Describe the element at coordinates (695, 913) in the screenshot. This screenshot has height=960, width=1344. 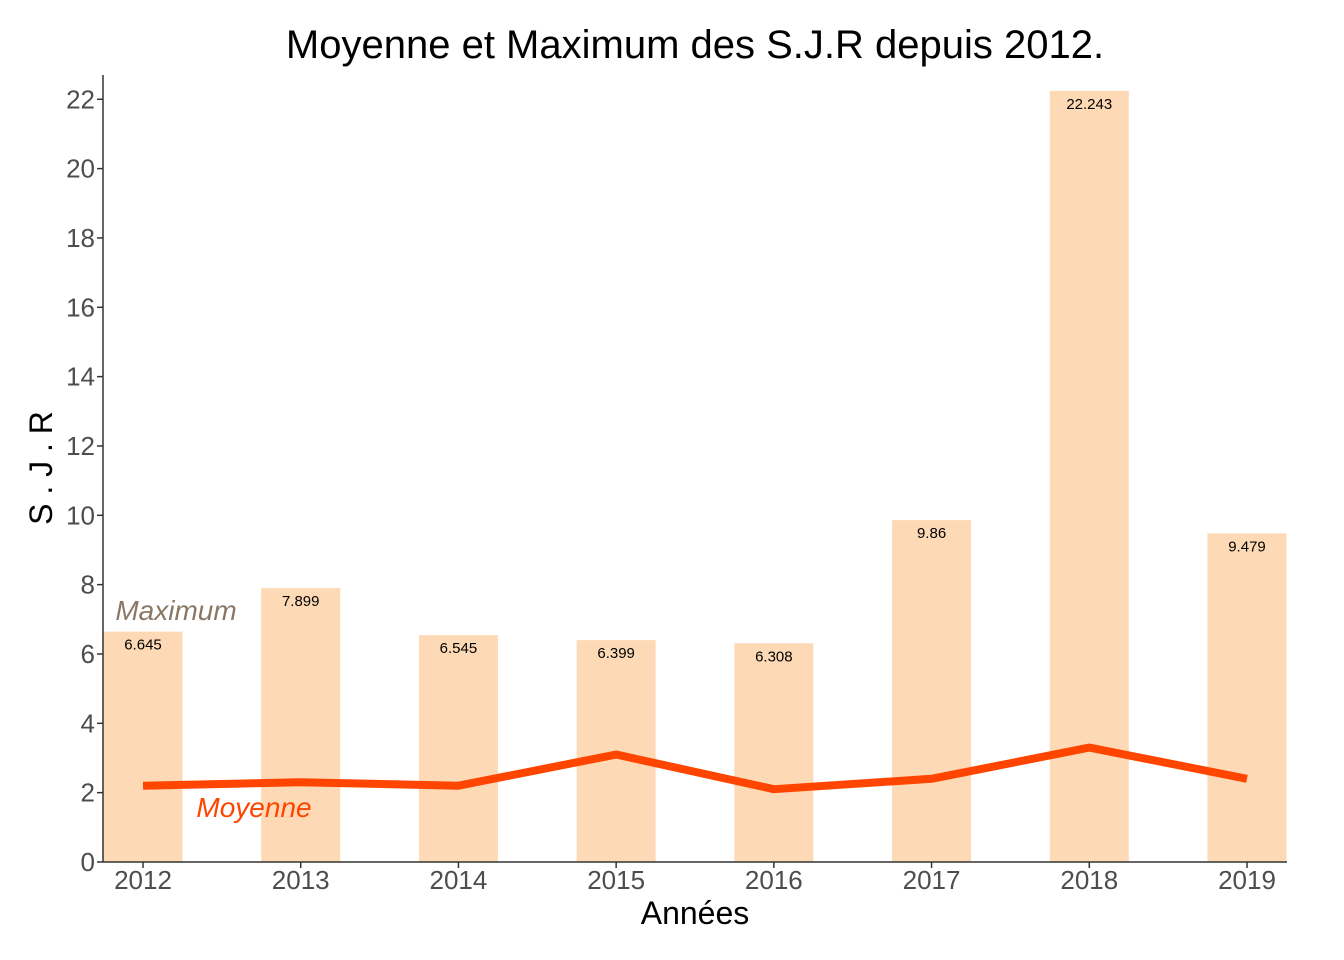
I see `x-axis-title: Années` at that location.